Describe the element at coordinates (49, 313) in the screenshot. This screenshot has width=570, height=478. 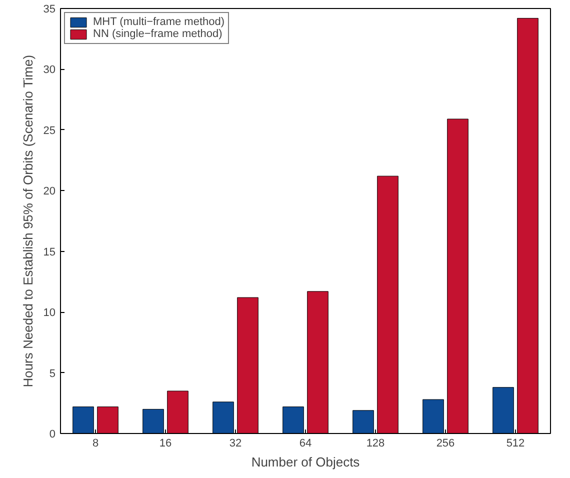
I see `y-tick-label: 10` at that location.